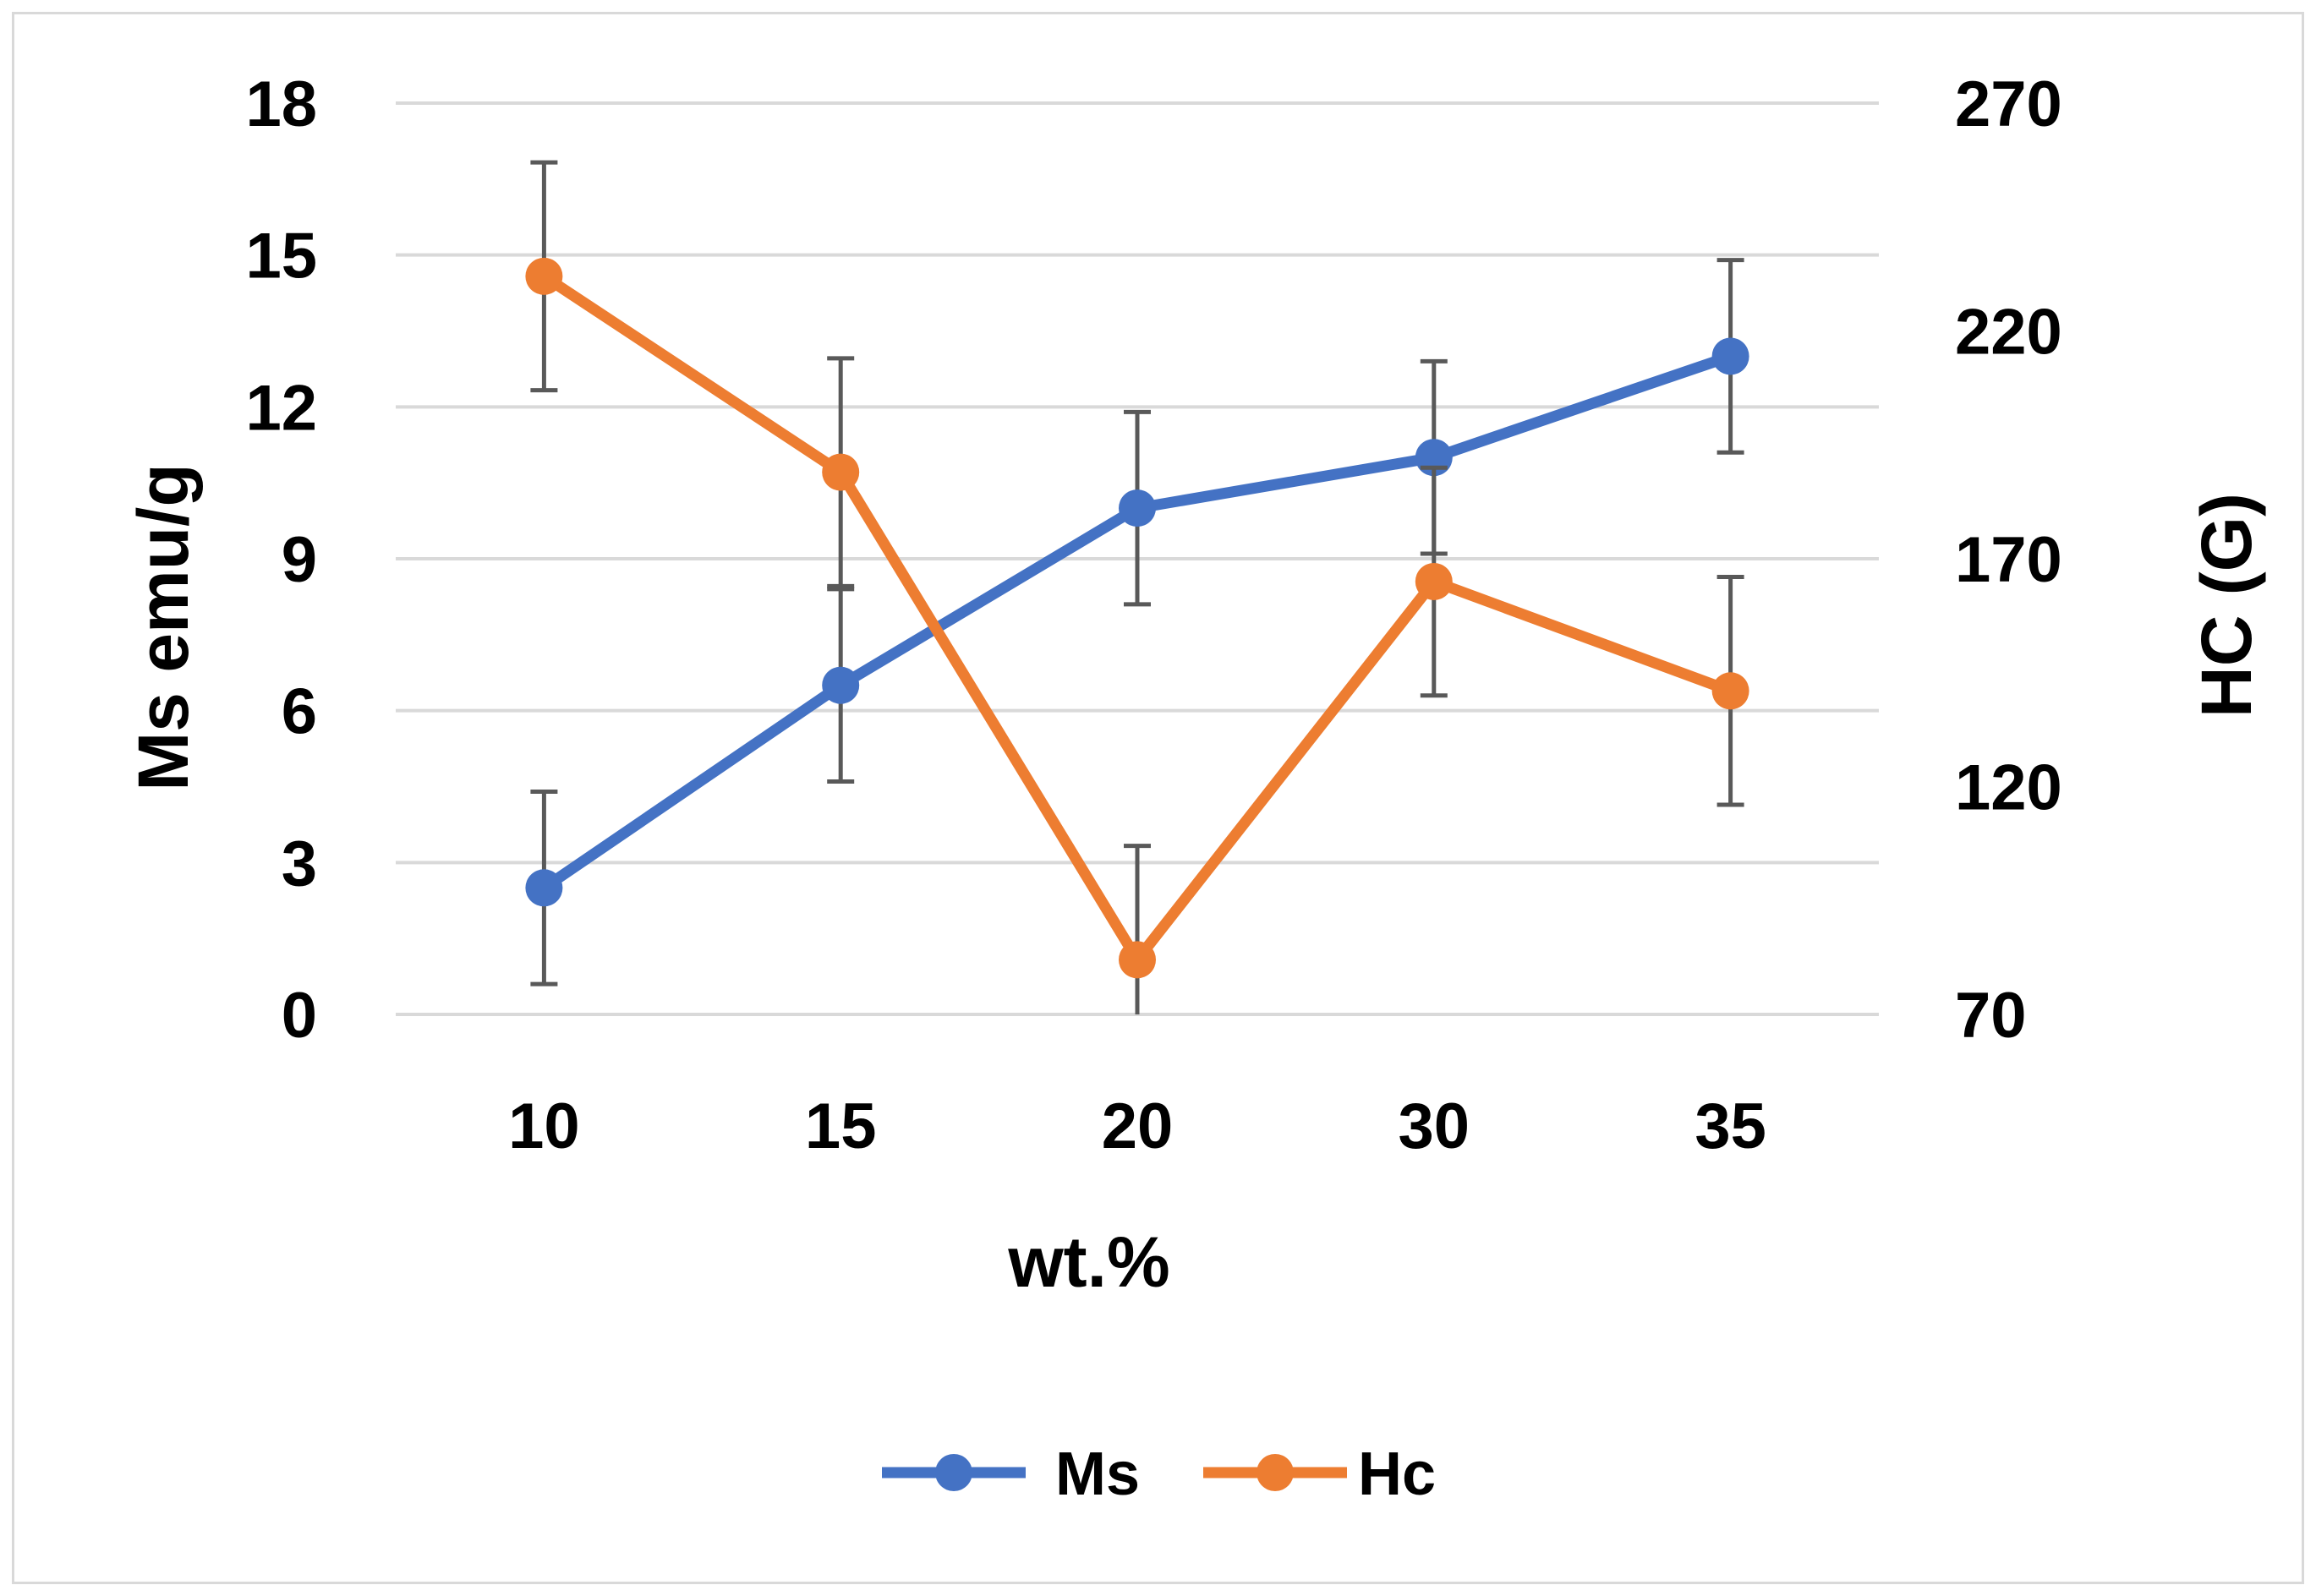 The width and height of the screenshot is (2316, 1596). Describe the element at coordinates (1730, 1126) in the screenshot. I see `x-tick-label: 35` at that location.